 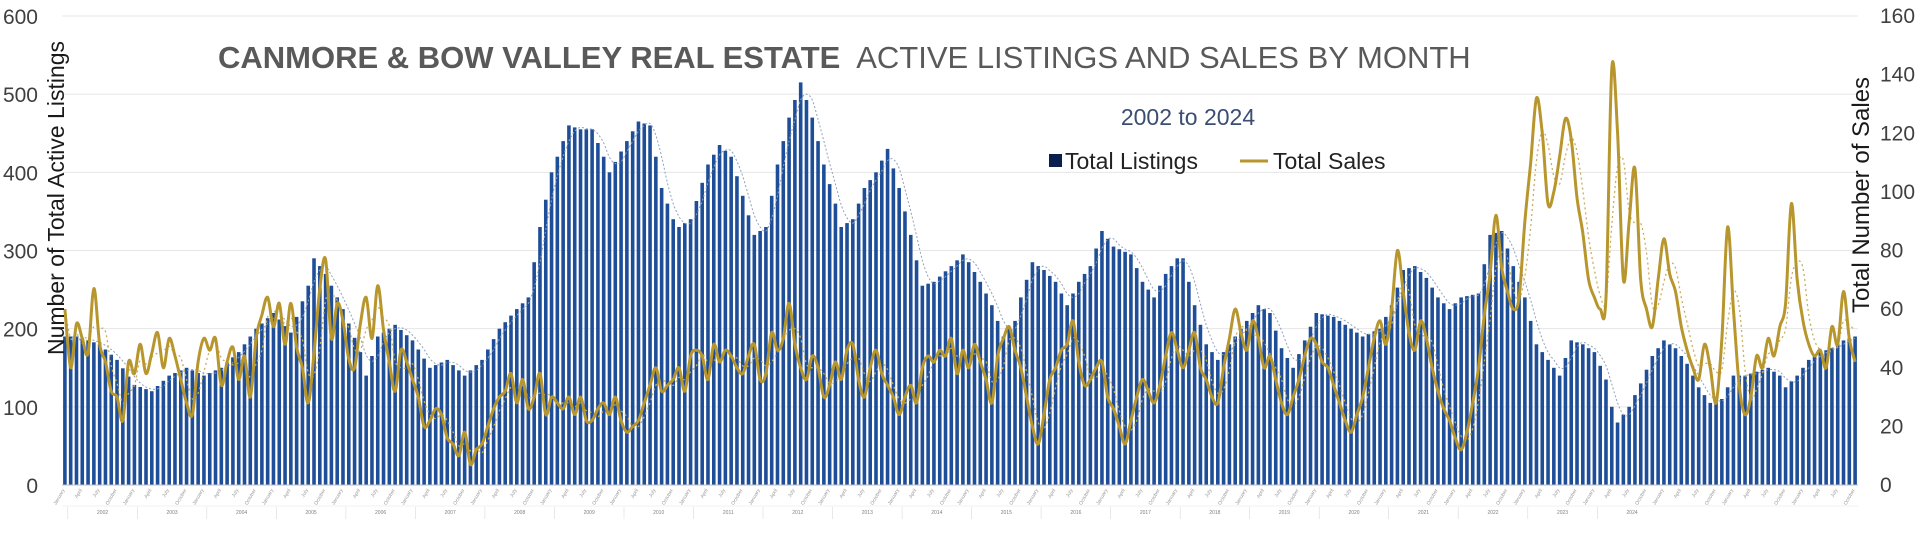 I want to click on x-year-label: 2004, so click(x=241, y=513).